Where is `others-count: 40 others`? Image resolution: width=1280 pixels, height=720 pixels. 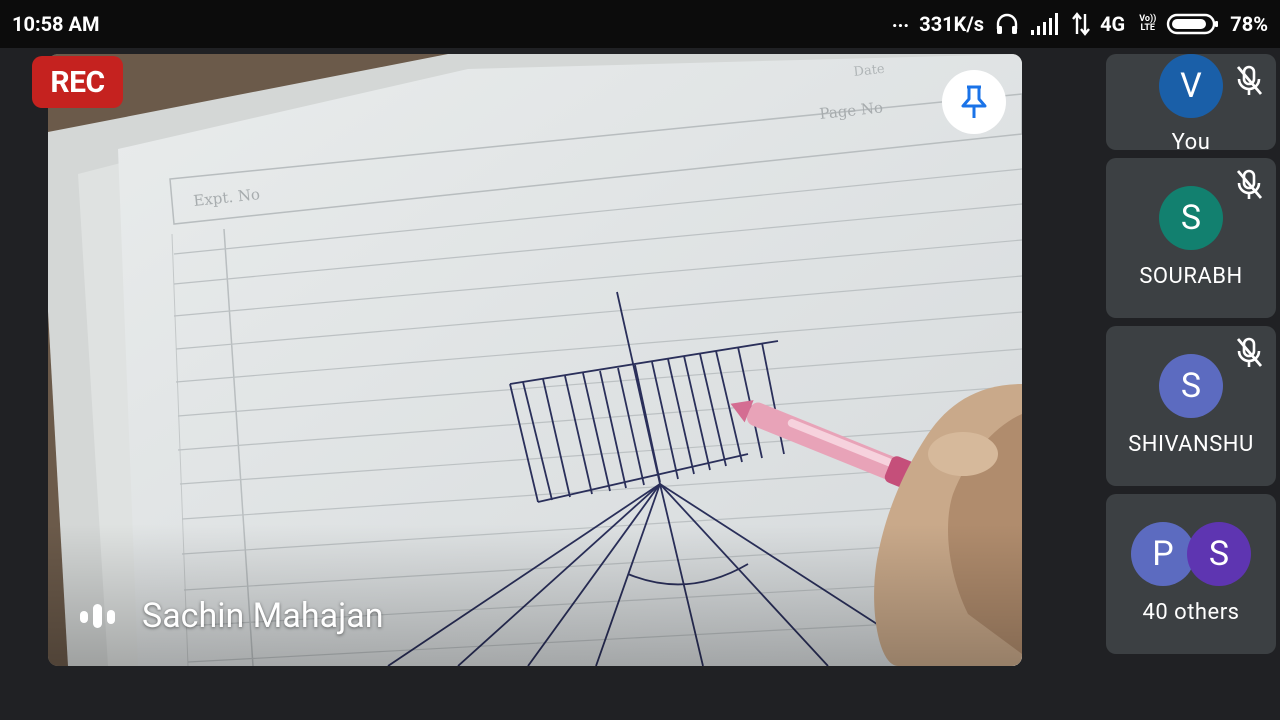
others-count: 40 others is located at coordinates (1191, 612).